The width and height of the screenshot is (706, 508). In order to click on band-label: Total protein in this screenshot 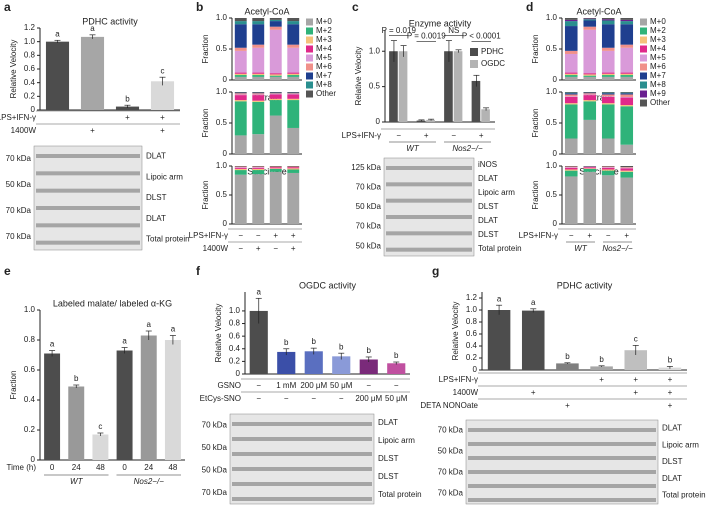, I will do `click(500, 248)`.